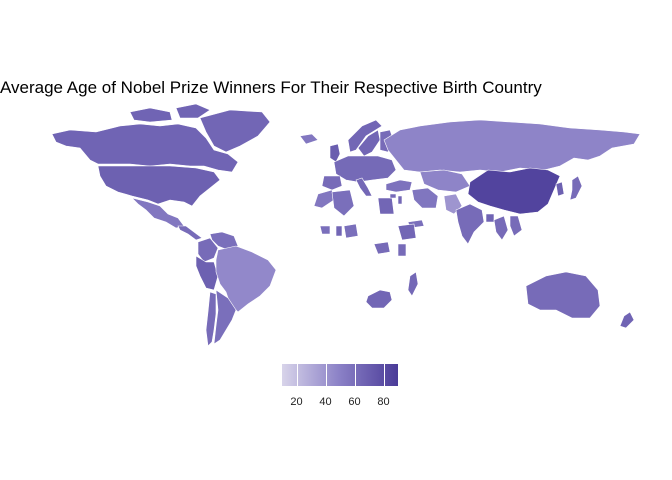 Image resolution: width=672 pixels, height=480 pixels. I want to click on legend-tick-label: 80, so click(383, 402).